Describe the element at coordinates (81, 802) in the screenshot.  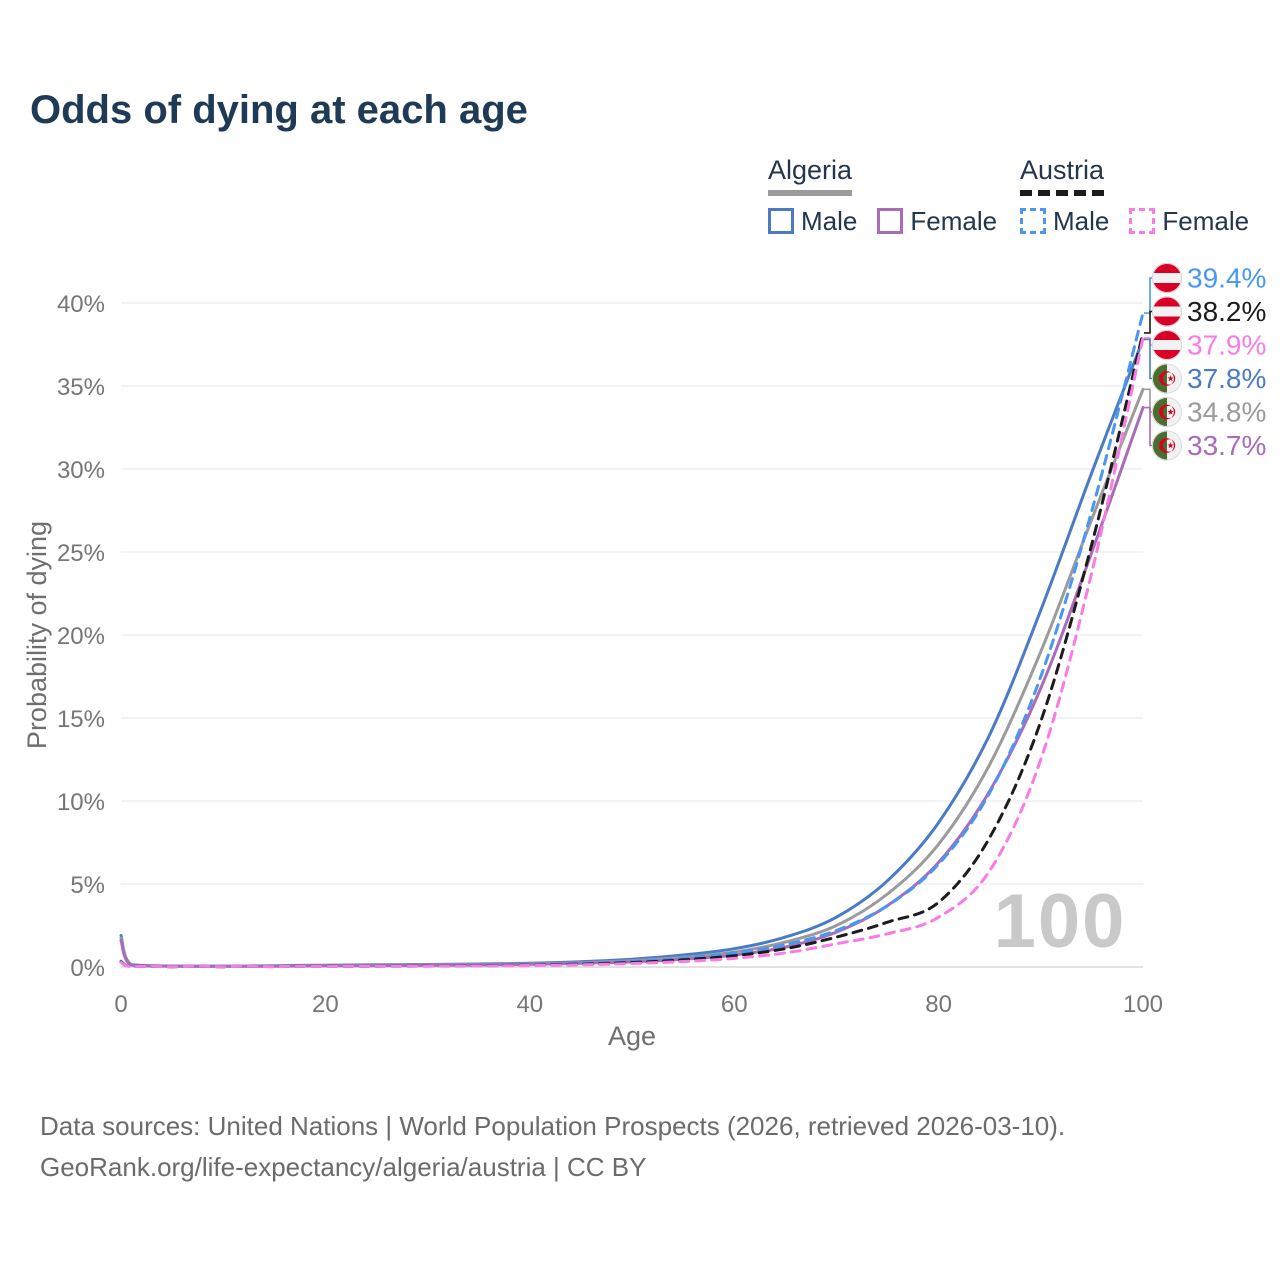
I see `y-tick-label: 10%` at that location.